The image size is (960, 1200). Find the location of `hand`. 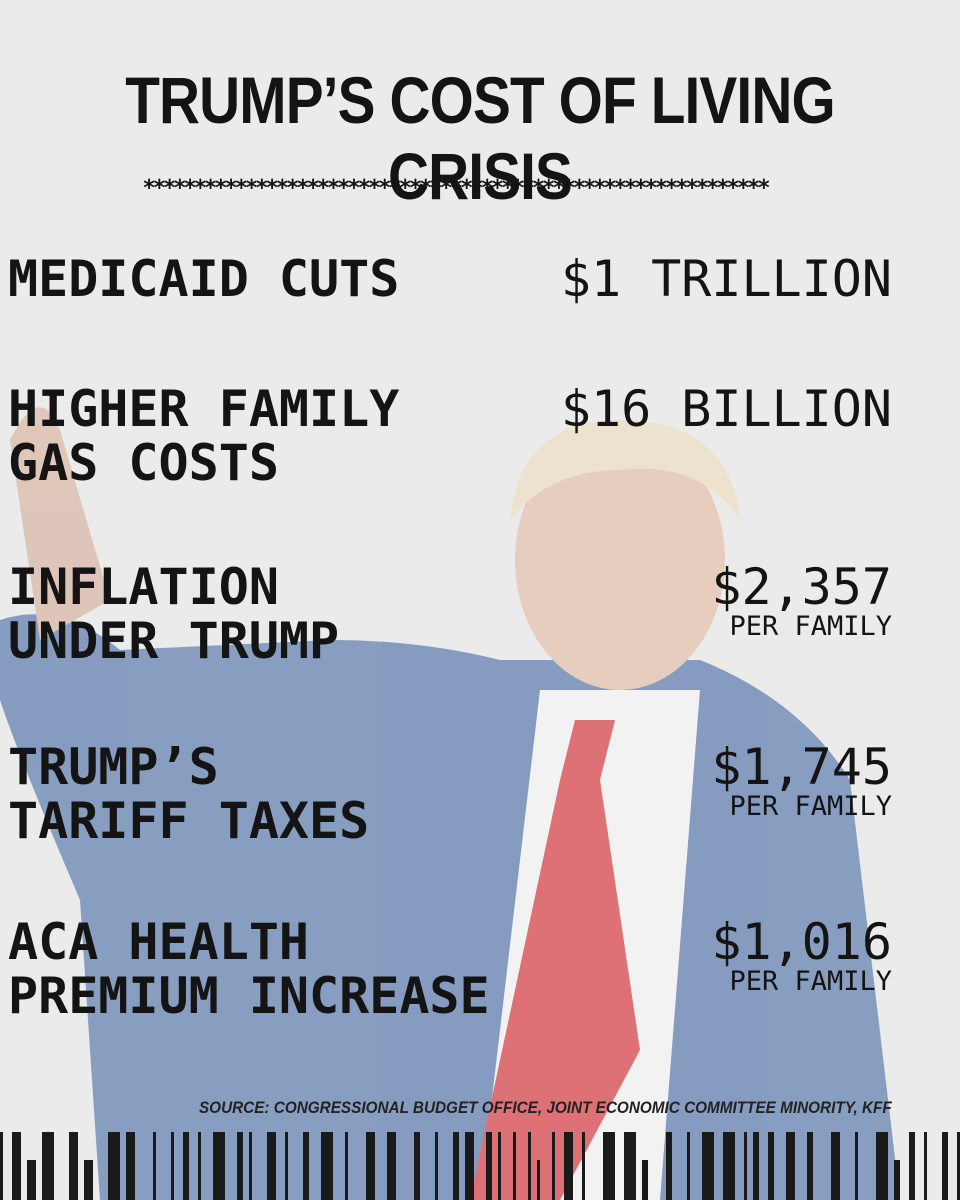

hand is located at coordinates (60, 523).